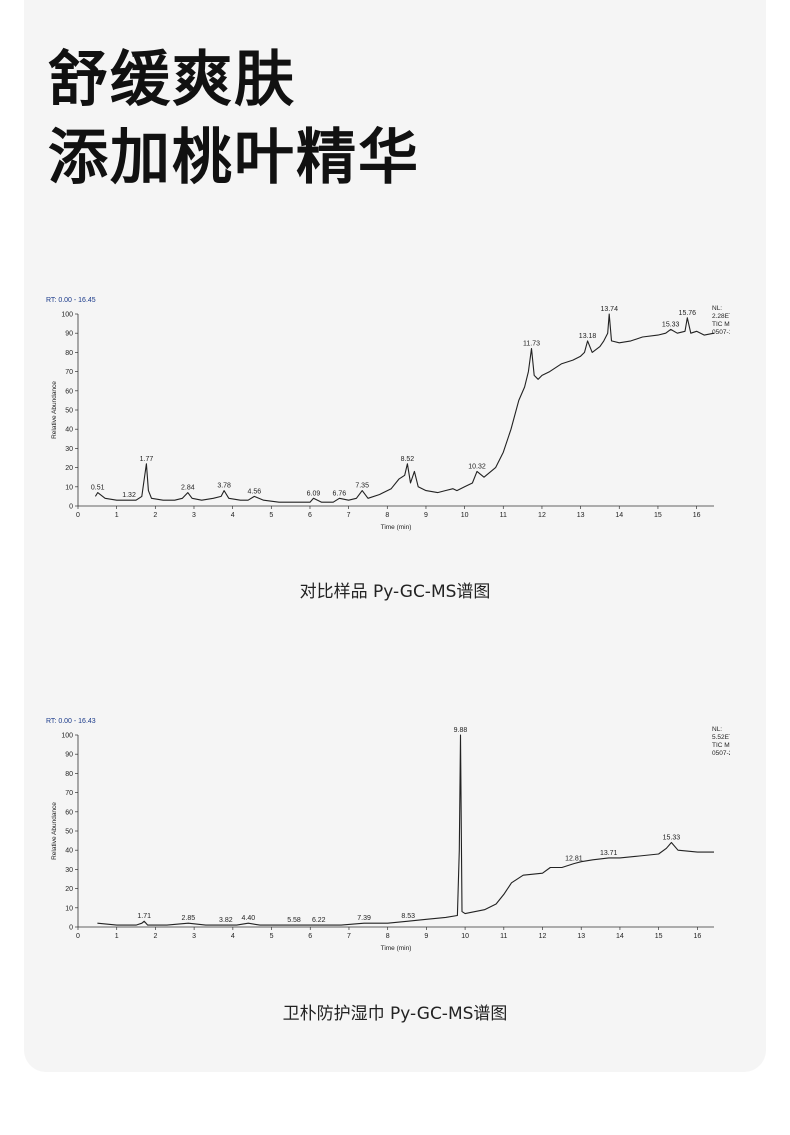  What do you see at coordinates (609, 309) in the screenshot?
I see `peak-label: 13.74` at bounding box center [609, 309].